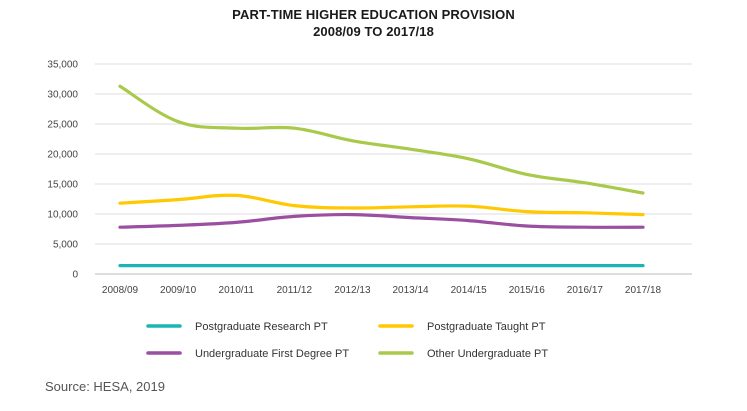  What do you see at coordinates (486, 327) in the screenshot?
I see `legend-label: Postgraduate Taught PT` at bounding box center [486, 327].